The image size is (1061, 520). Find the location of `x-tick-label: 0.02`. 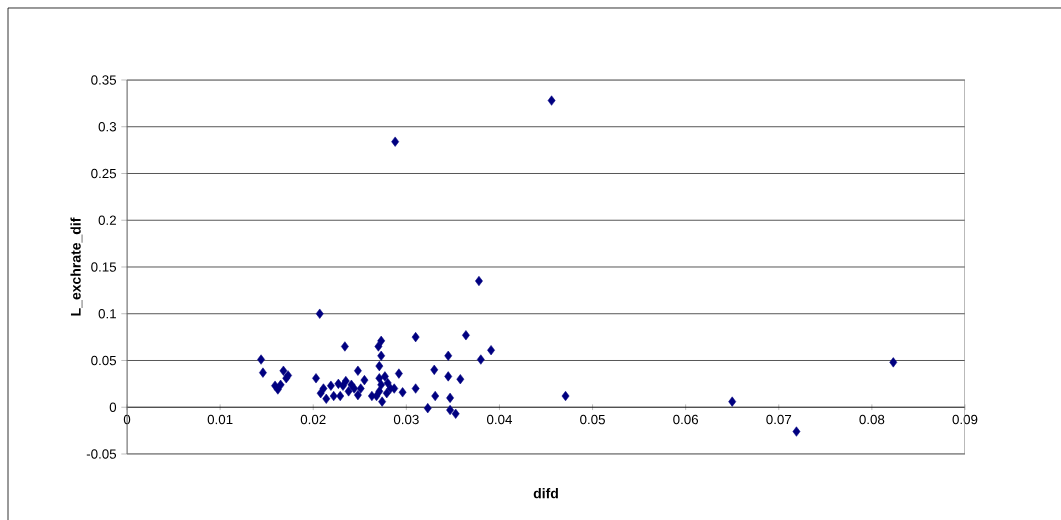

x-tick-label: 0.02 is located at coordinates (313, 419).